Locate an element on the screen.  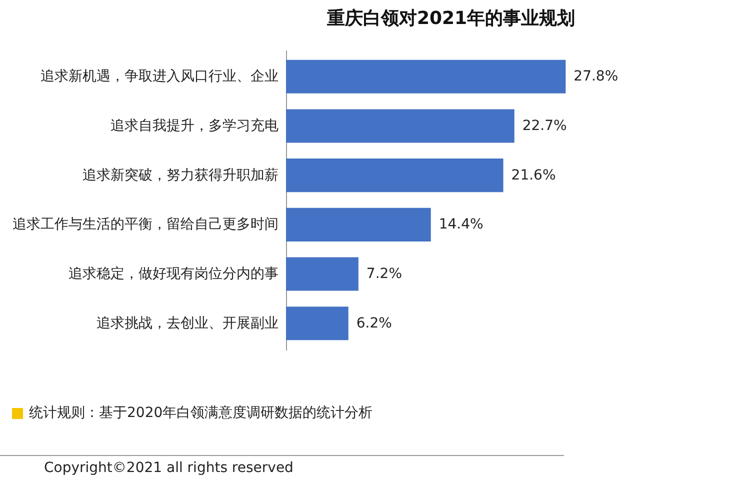
text: 统计规则：基于2020年白领满意度调研数据的统计分析 is located at coordinates (201, 413).